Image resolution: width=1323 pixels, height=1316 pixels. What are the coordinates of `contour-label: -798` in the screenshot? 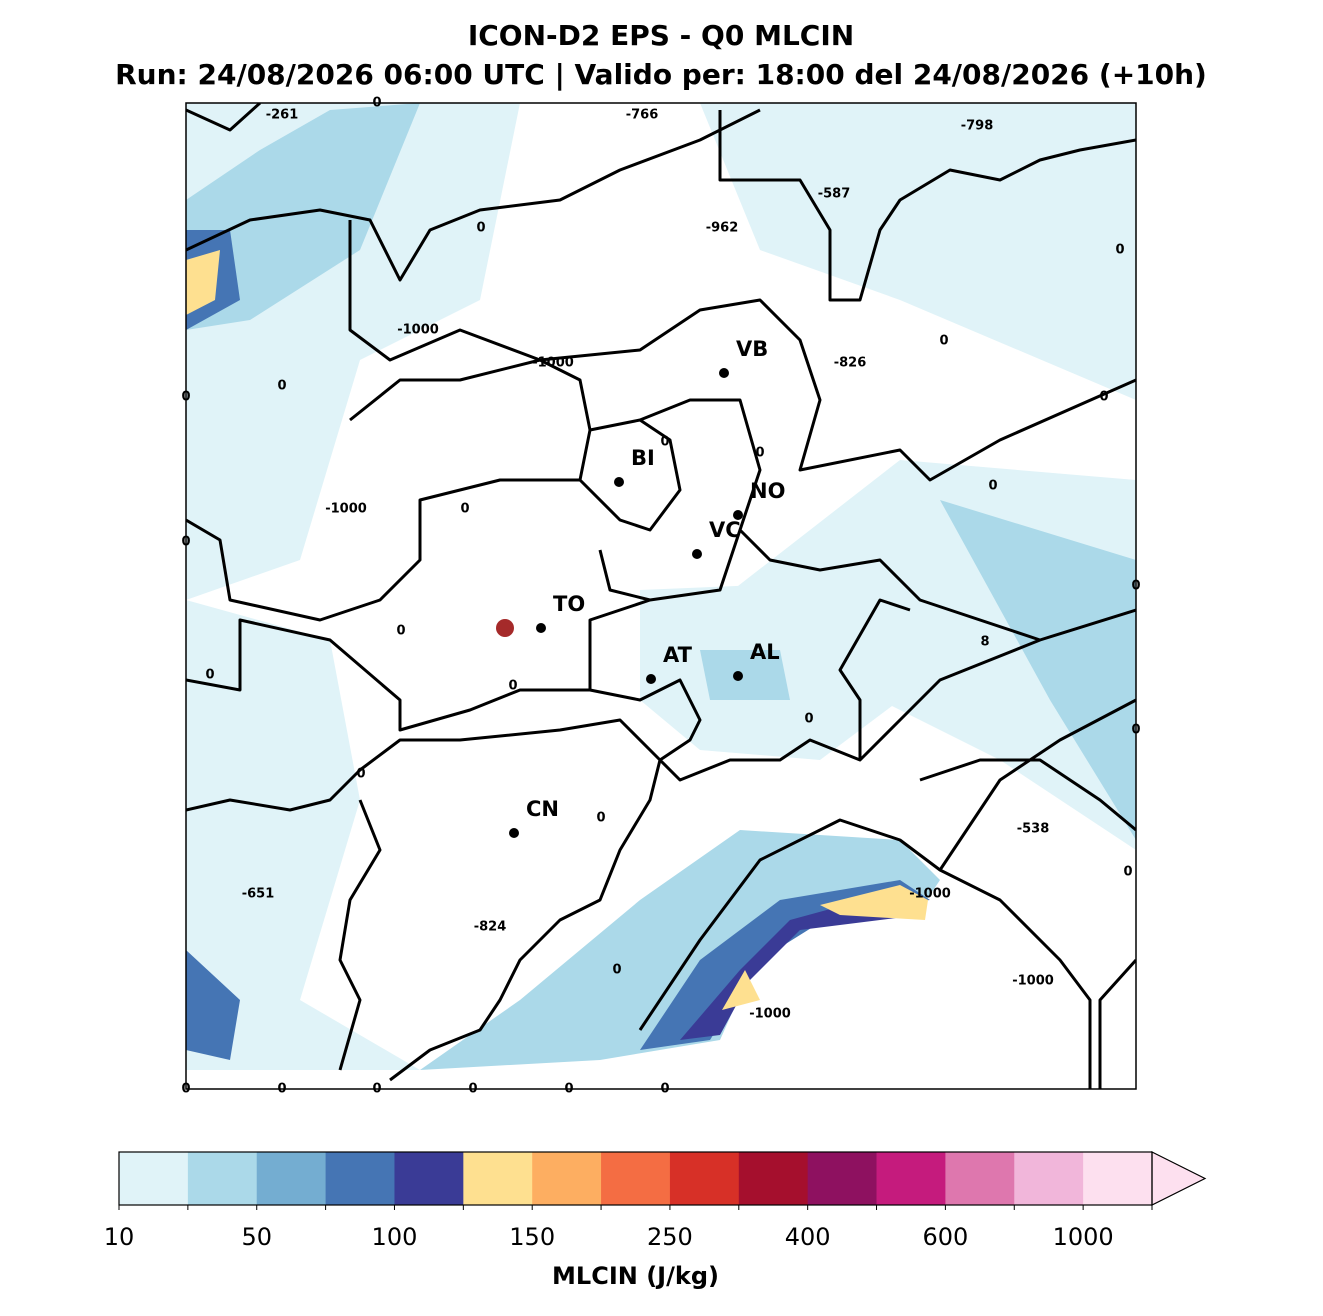 It's located at (977, 126).